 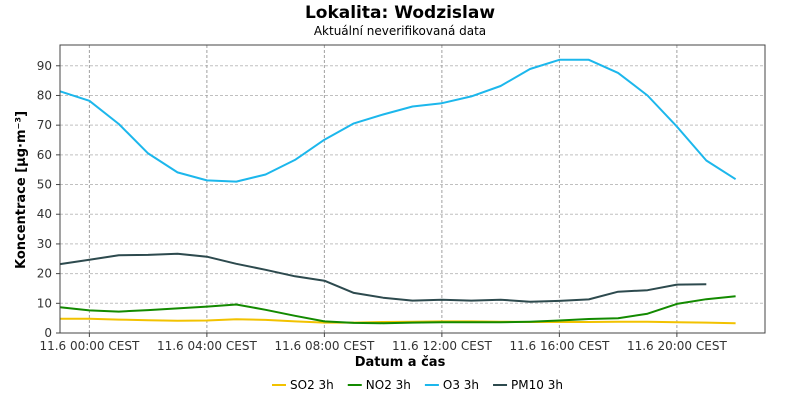 I want to click on x-axis-label: Datum a čas, so click(x=400, y=362).